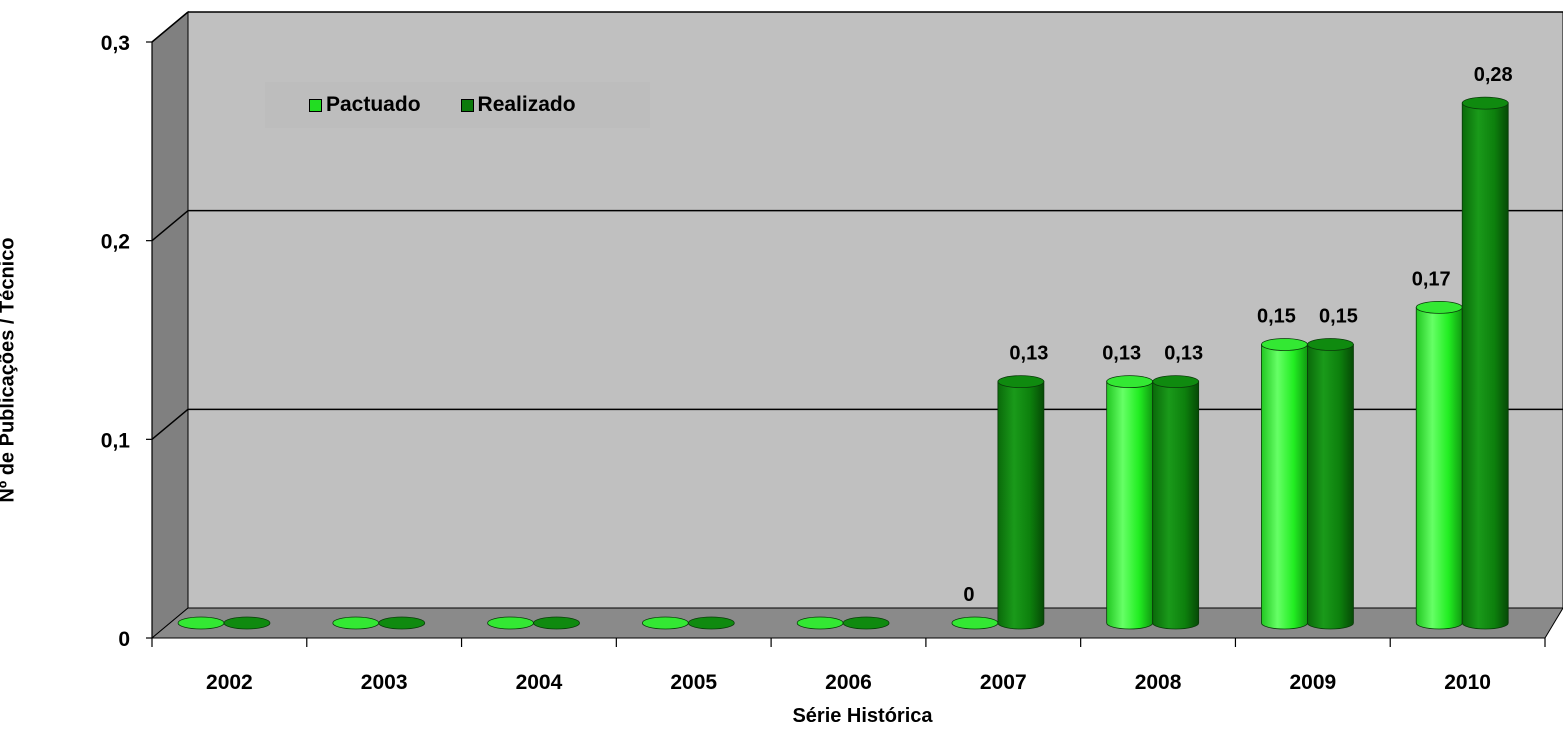  What do you see at coordinates (693, 682) in the screenshot?
I see `x-tick-label: 2005` at bounding box center [693, 682].